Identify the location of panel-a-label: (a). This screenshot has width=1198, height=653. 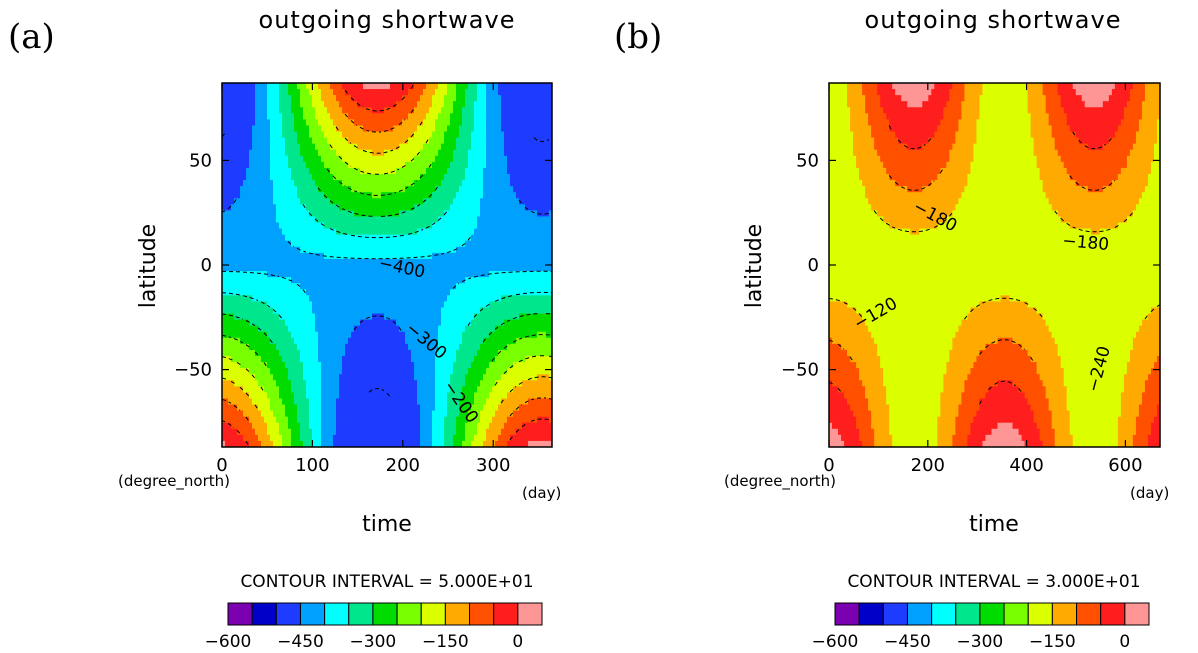
(31, 37).